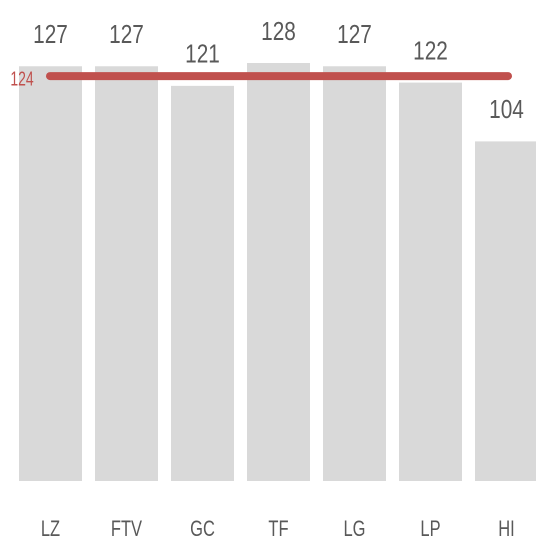 The width and height of the screenshot is (536, 547). Describe the element at coordinates (202, 529) in the screenshot. I see `x-tick-label: GC` at that location.